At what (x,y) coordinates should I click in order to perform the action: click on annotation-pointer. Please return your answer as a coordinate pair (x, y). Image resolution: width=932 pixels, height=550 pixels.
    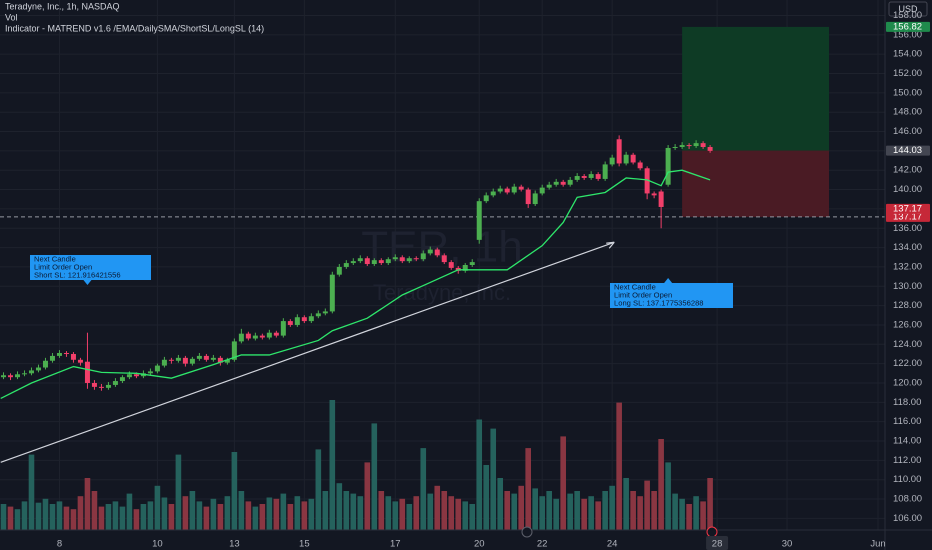
    Looking at the image, I should click on (668, 280).